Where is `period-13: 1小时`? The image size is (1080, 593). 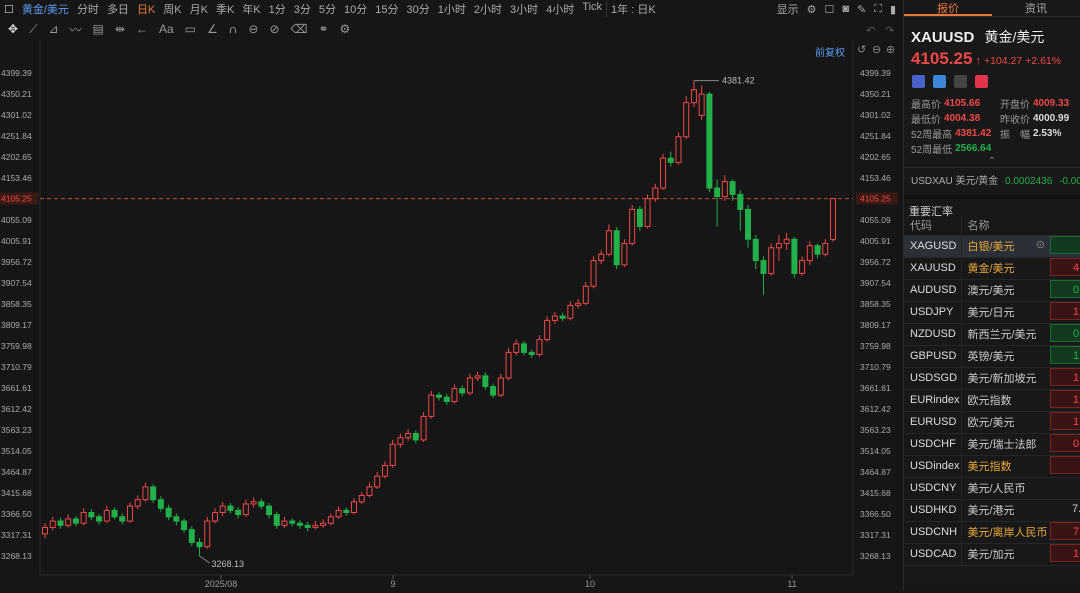 period-13: 1小时 is located at coordinates (451, 10).